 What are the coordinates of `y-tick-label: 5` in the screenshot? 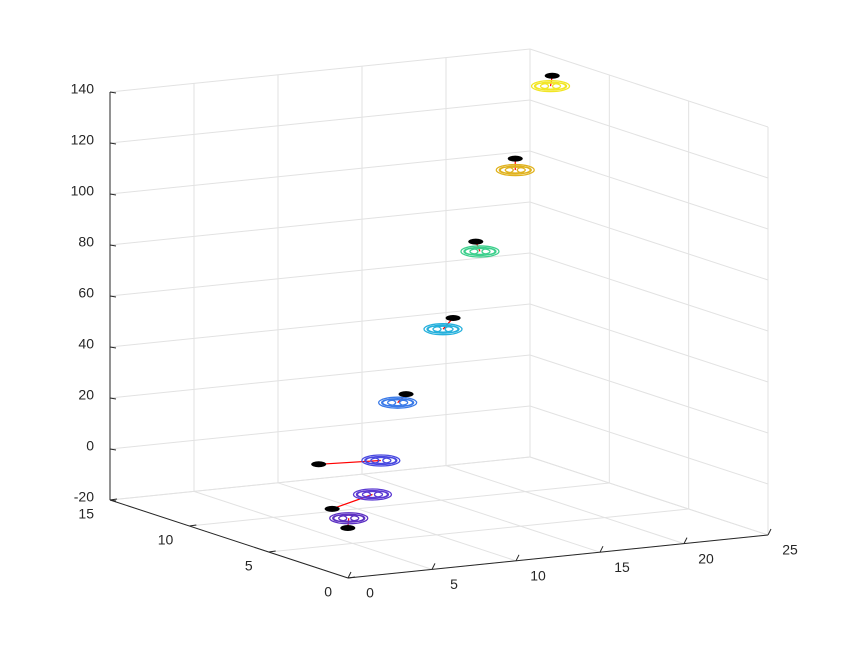 It's located at (249, 566).